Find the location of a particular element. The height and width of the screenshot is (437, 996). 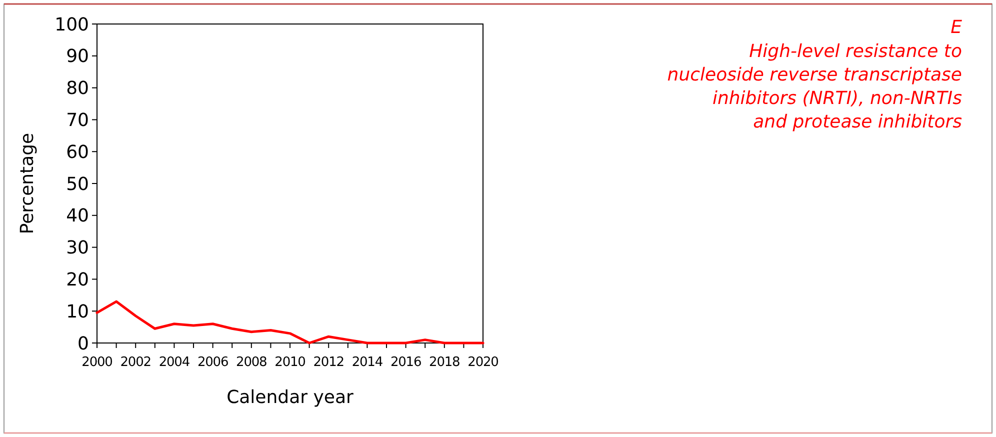

y-tick-label: 70 is located at coordinates (77, 120).